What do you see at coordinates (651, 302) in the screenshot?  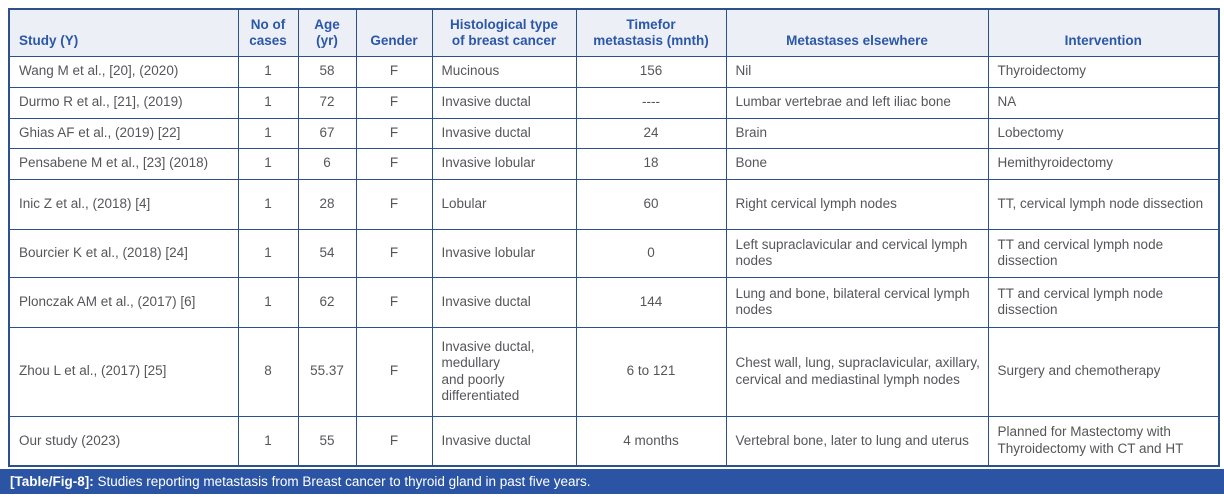 I see `cell-time: 144` at bounding box center [651, 302].